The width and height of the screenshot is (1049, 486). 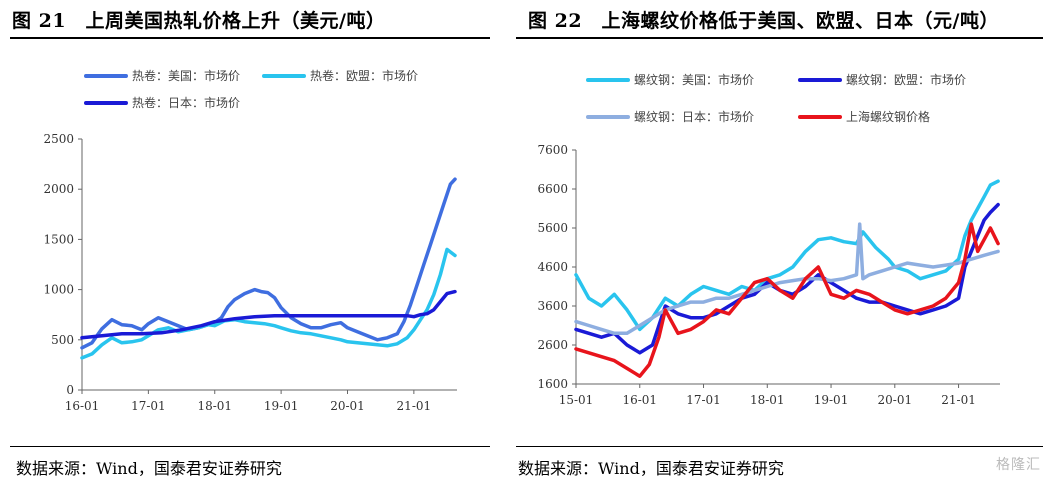 I want to click on legend-label-2: 热卷：欧盟：市场价, so click(x=364, y=75).